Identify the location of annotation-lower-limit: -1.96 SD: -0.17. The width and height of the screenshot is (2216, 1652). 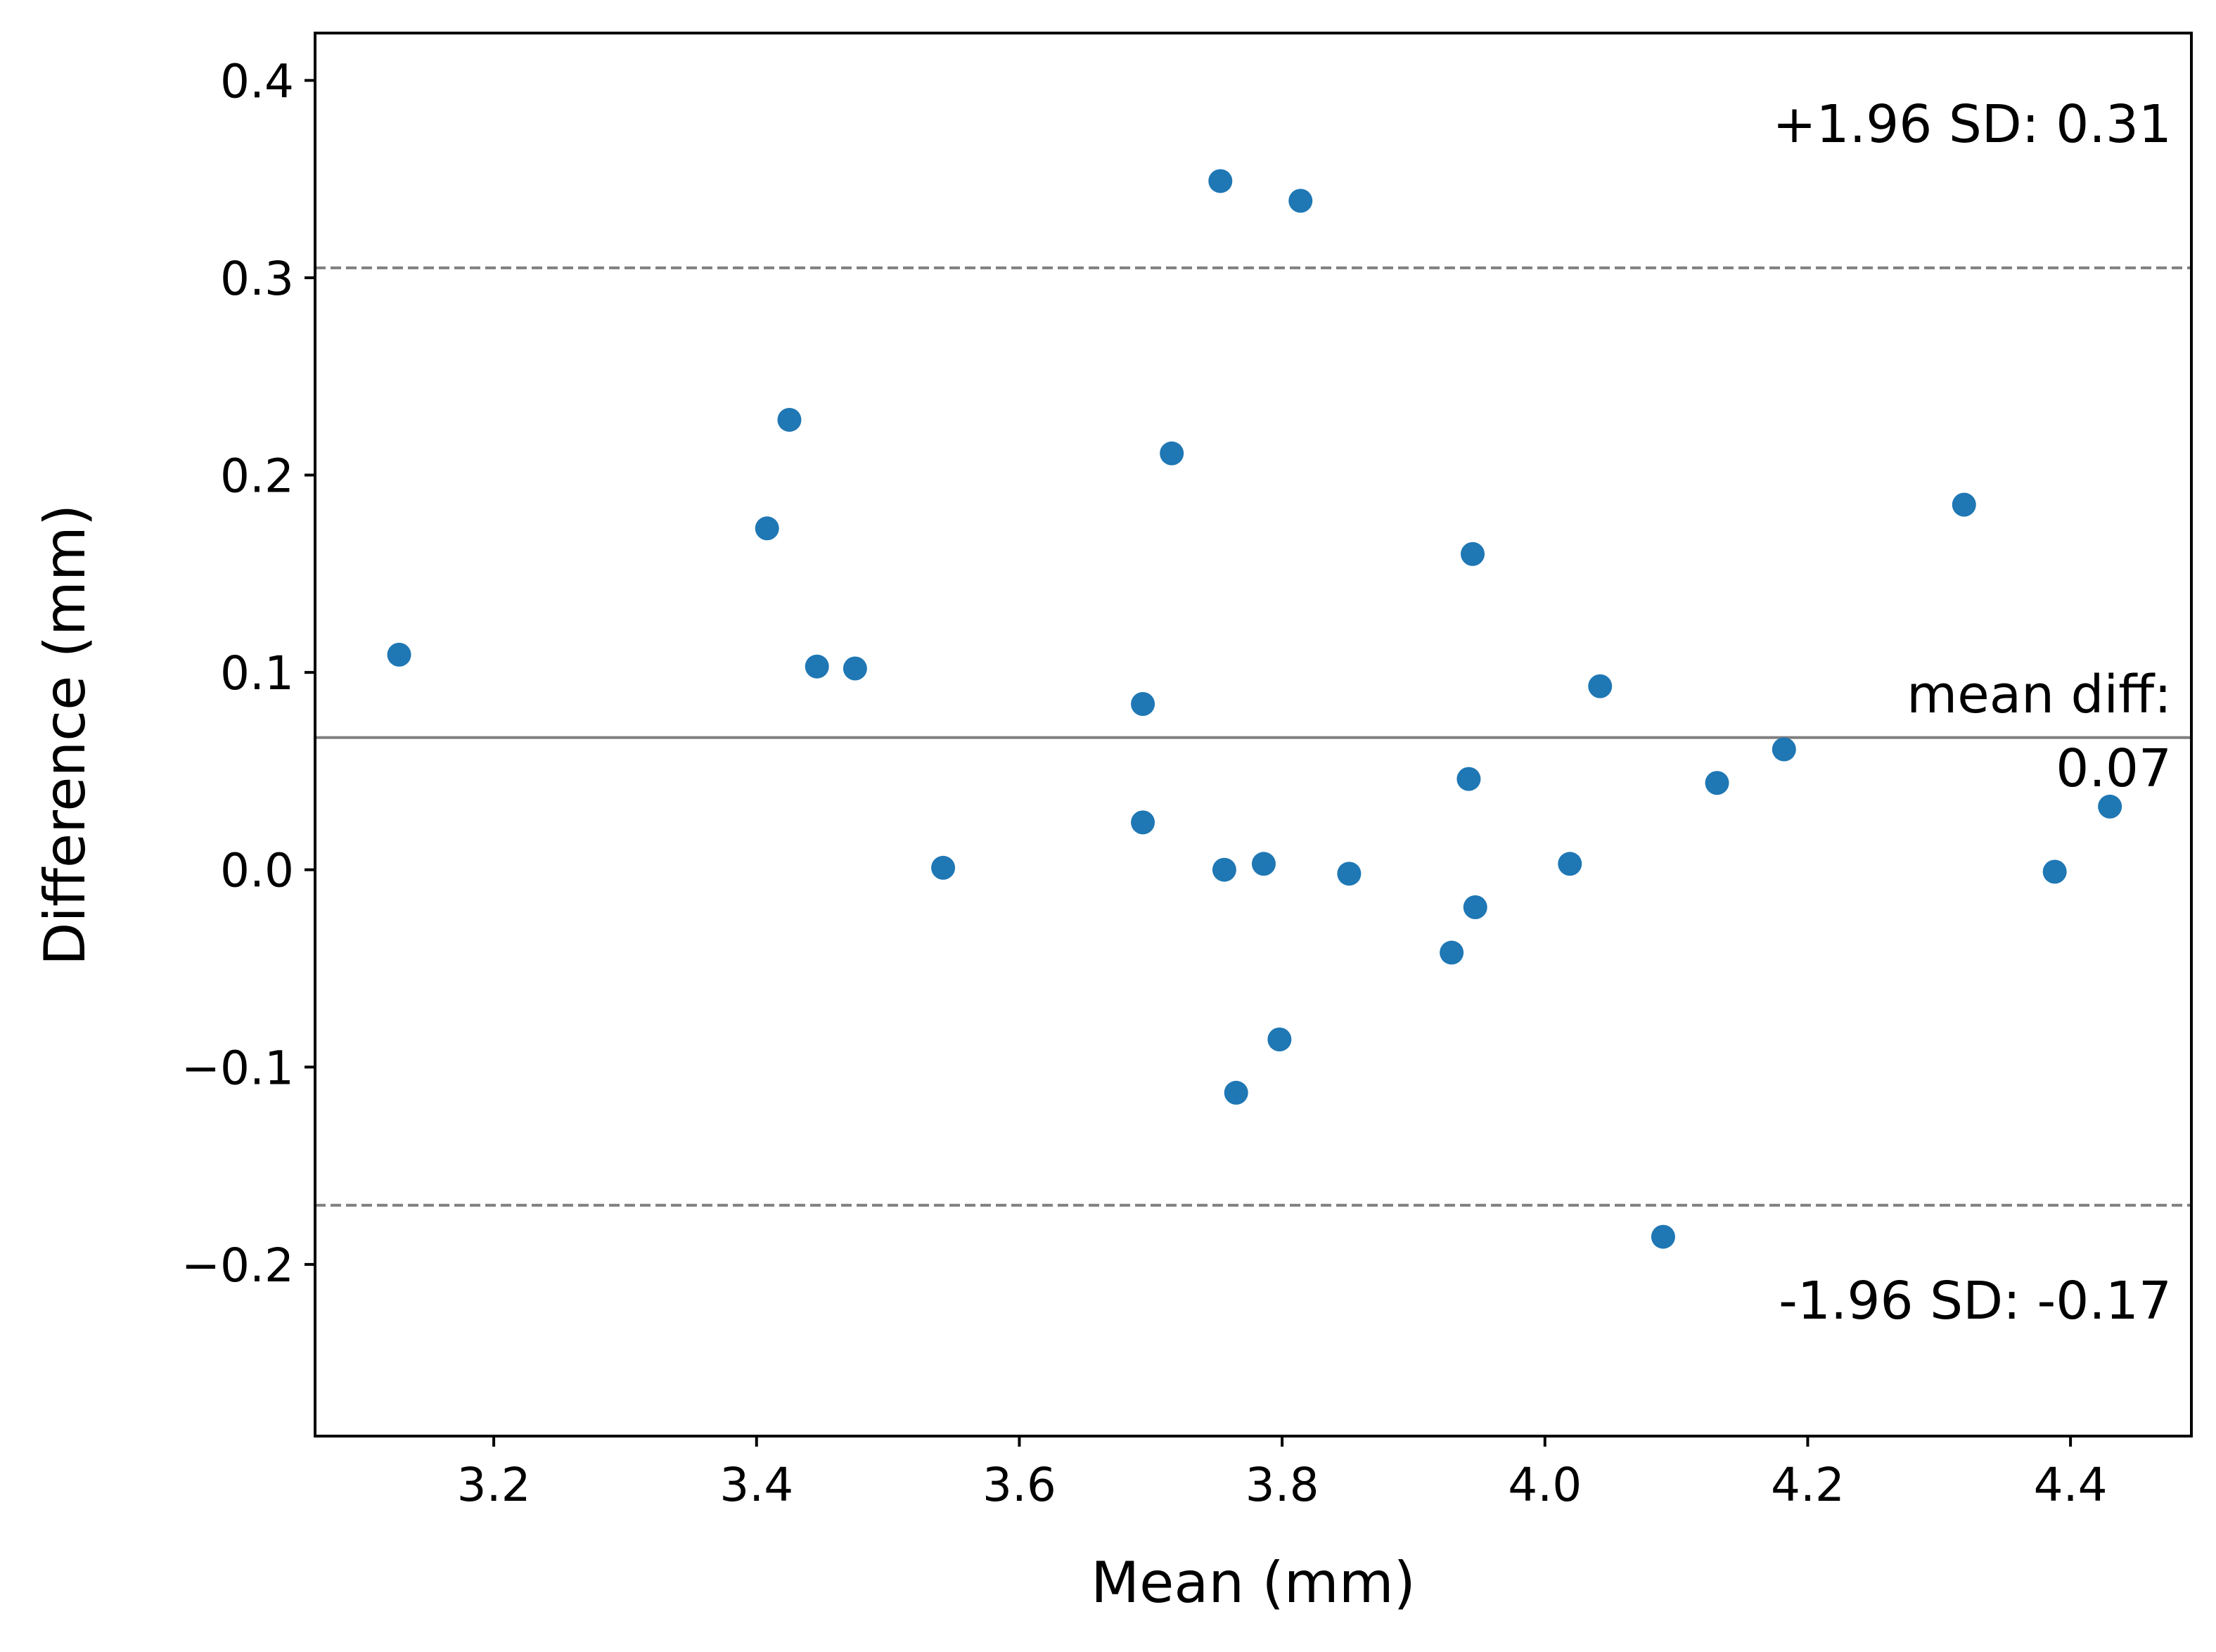
(1975, 1301).